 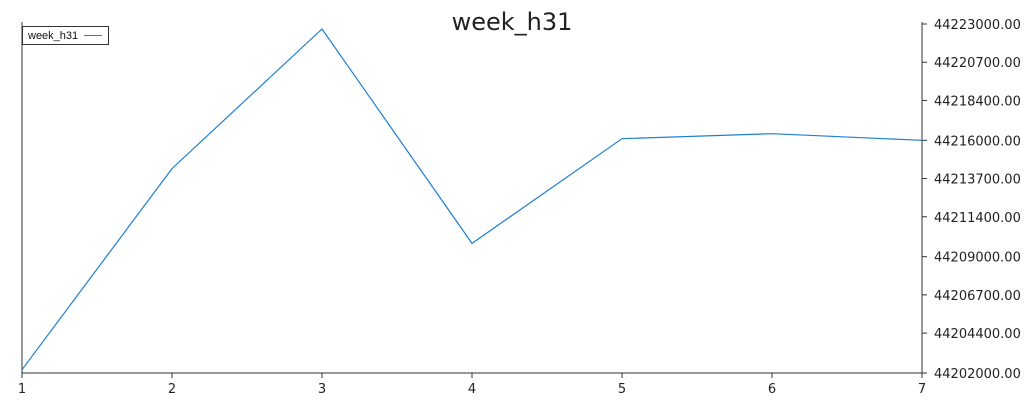 I want to click on y-tick-label: 44206700.00, so click(x=977, y=296).